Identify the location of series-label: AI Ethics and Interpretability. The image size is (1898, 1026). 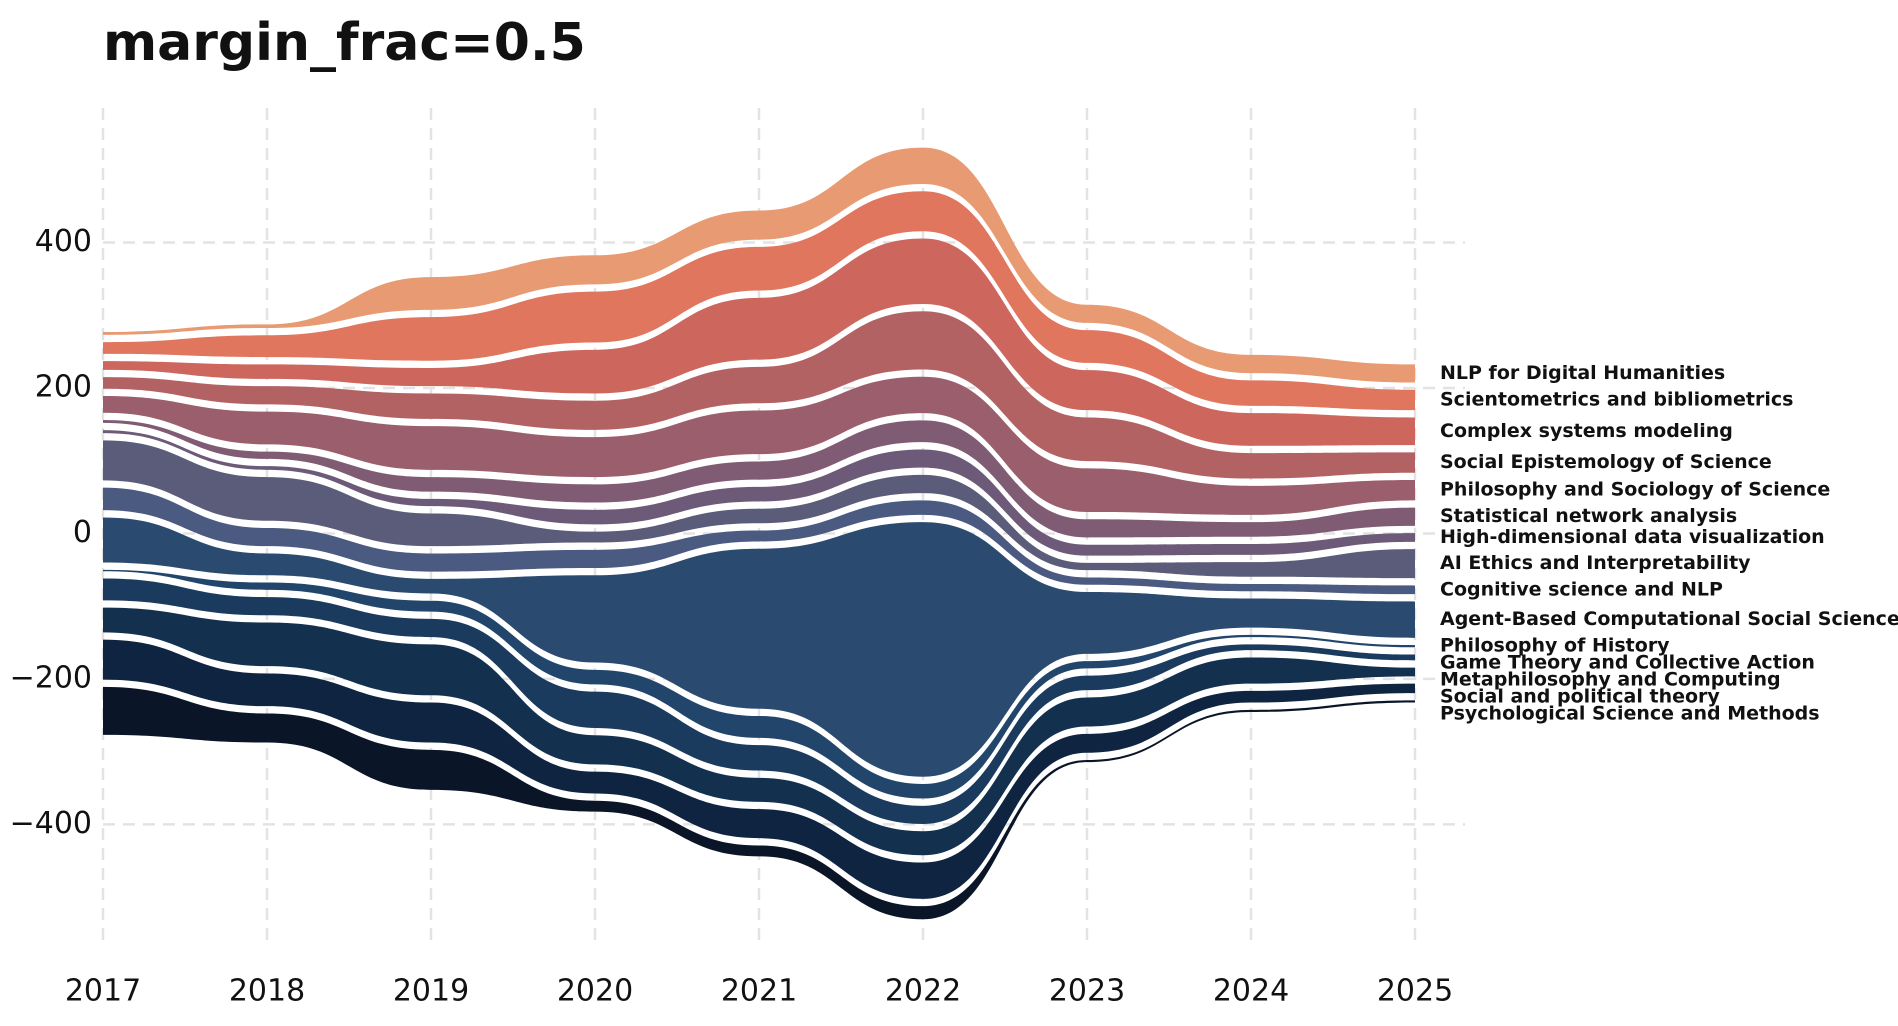
(1595, 563).